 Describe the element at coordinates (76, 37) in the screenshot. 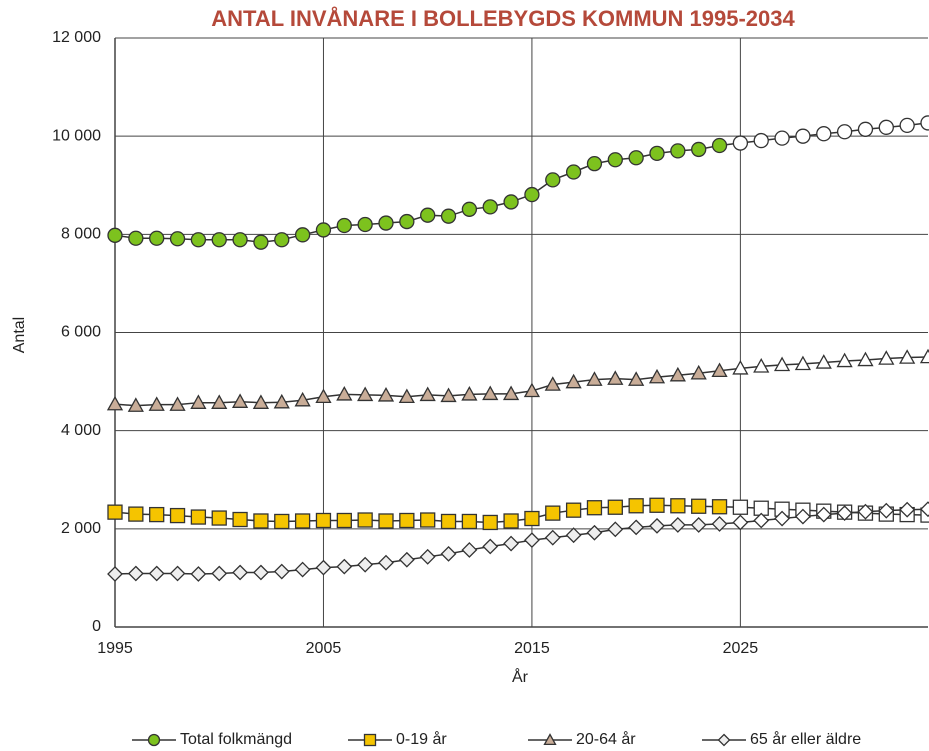

I see `y-tick-label: 12 000` at that location.